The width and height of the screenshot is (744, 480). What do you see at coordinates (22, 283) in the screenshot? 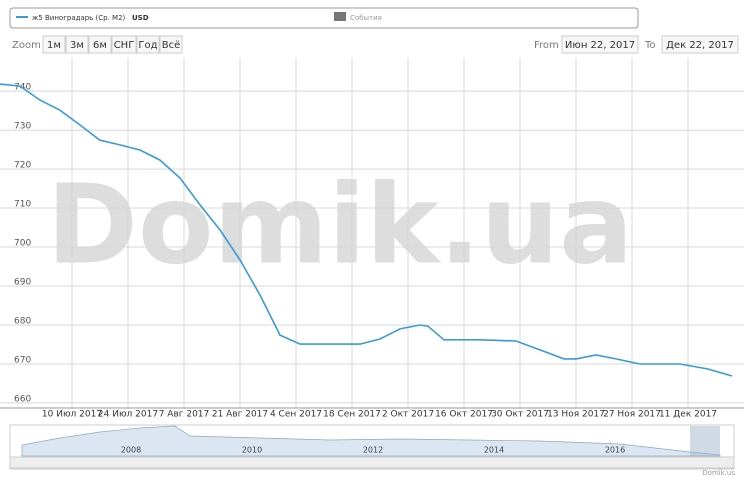
I see `y-tick-label: 690` at bounding box center [22, 283].